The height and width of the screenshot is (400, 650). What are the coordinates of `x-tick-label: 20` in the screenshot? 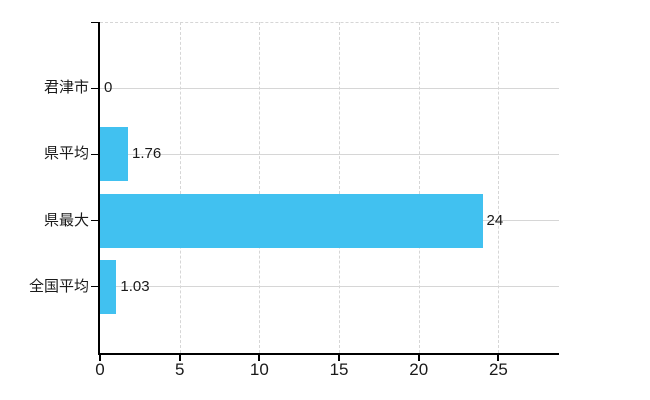 It's located at (419, 369).